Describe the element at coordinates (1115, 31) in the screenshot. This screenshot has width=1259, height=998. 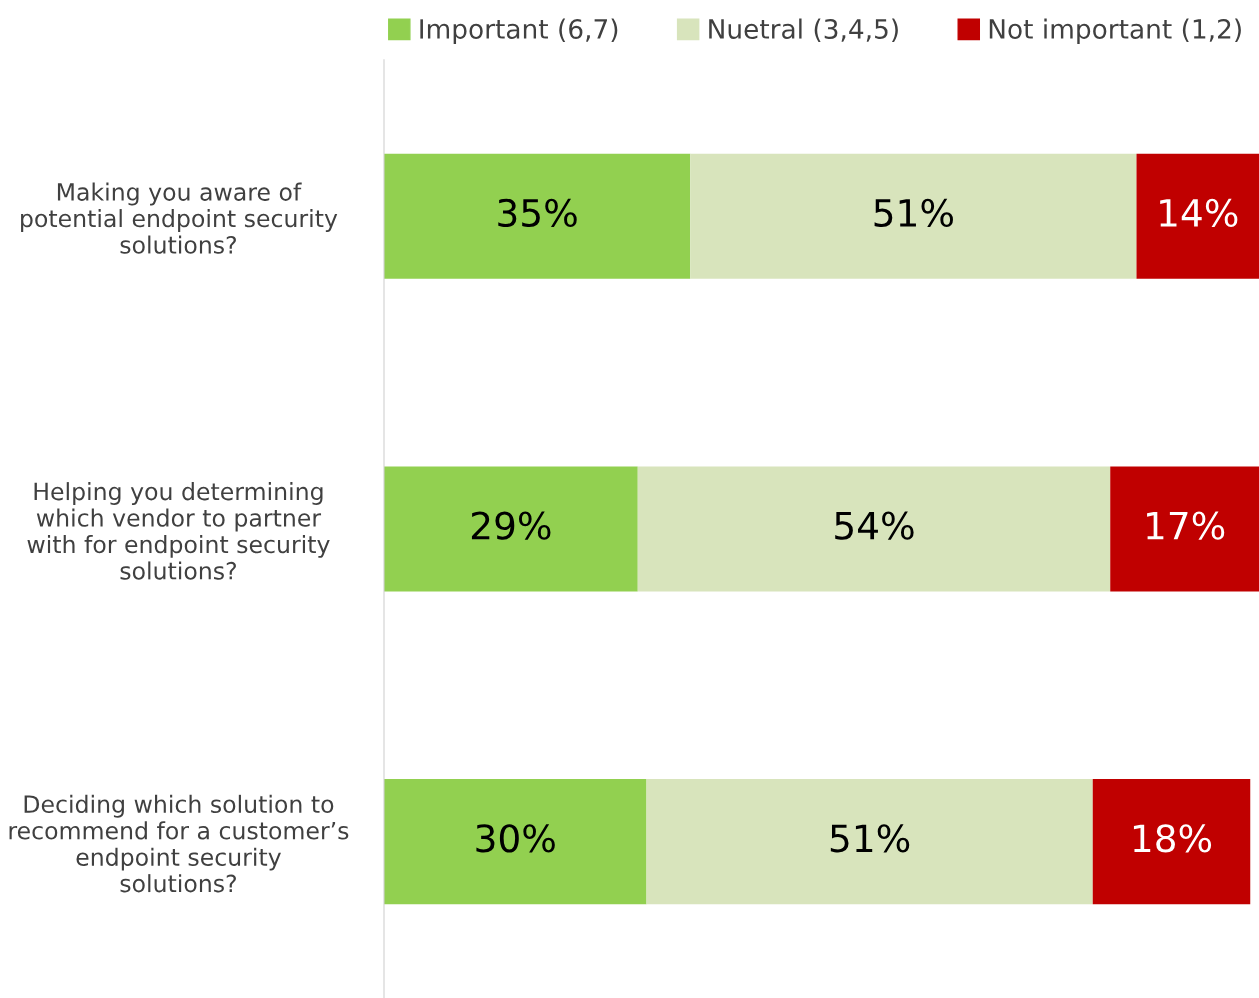
I see `legend-label: Not important (1,2)` at that location.